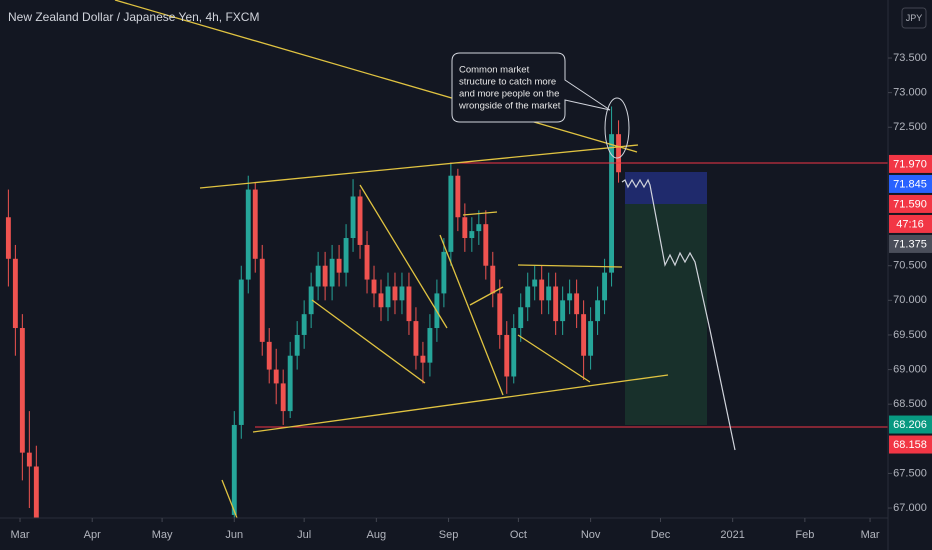  I want to click on currency-label: JPY, so click(914, 18).